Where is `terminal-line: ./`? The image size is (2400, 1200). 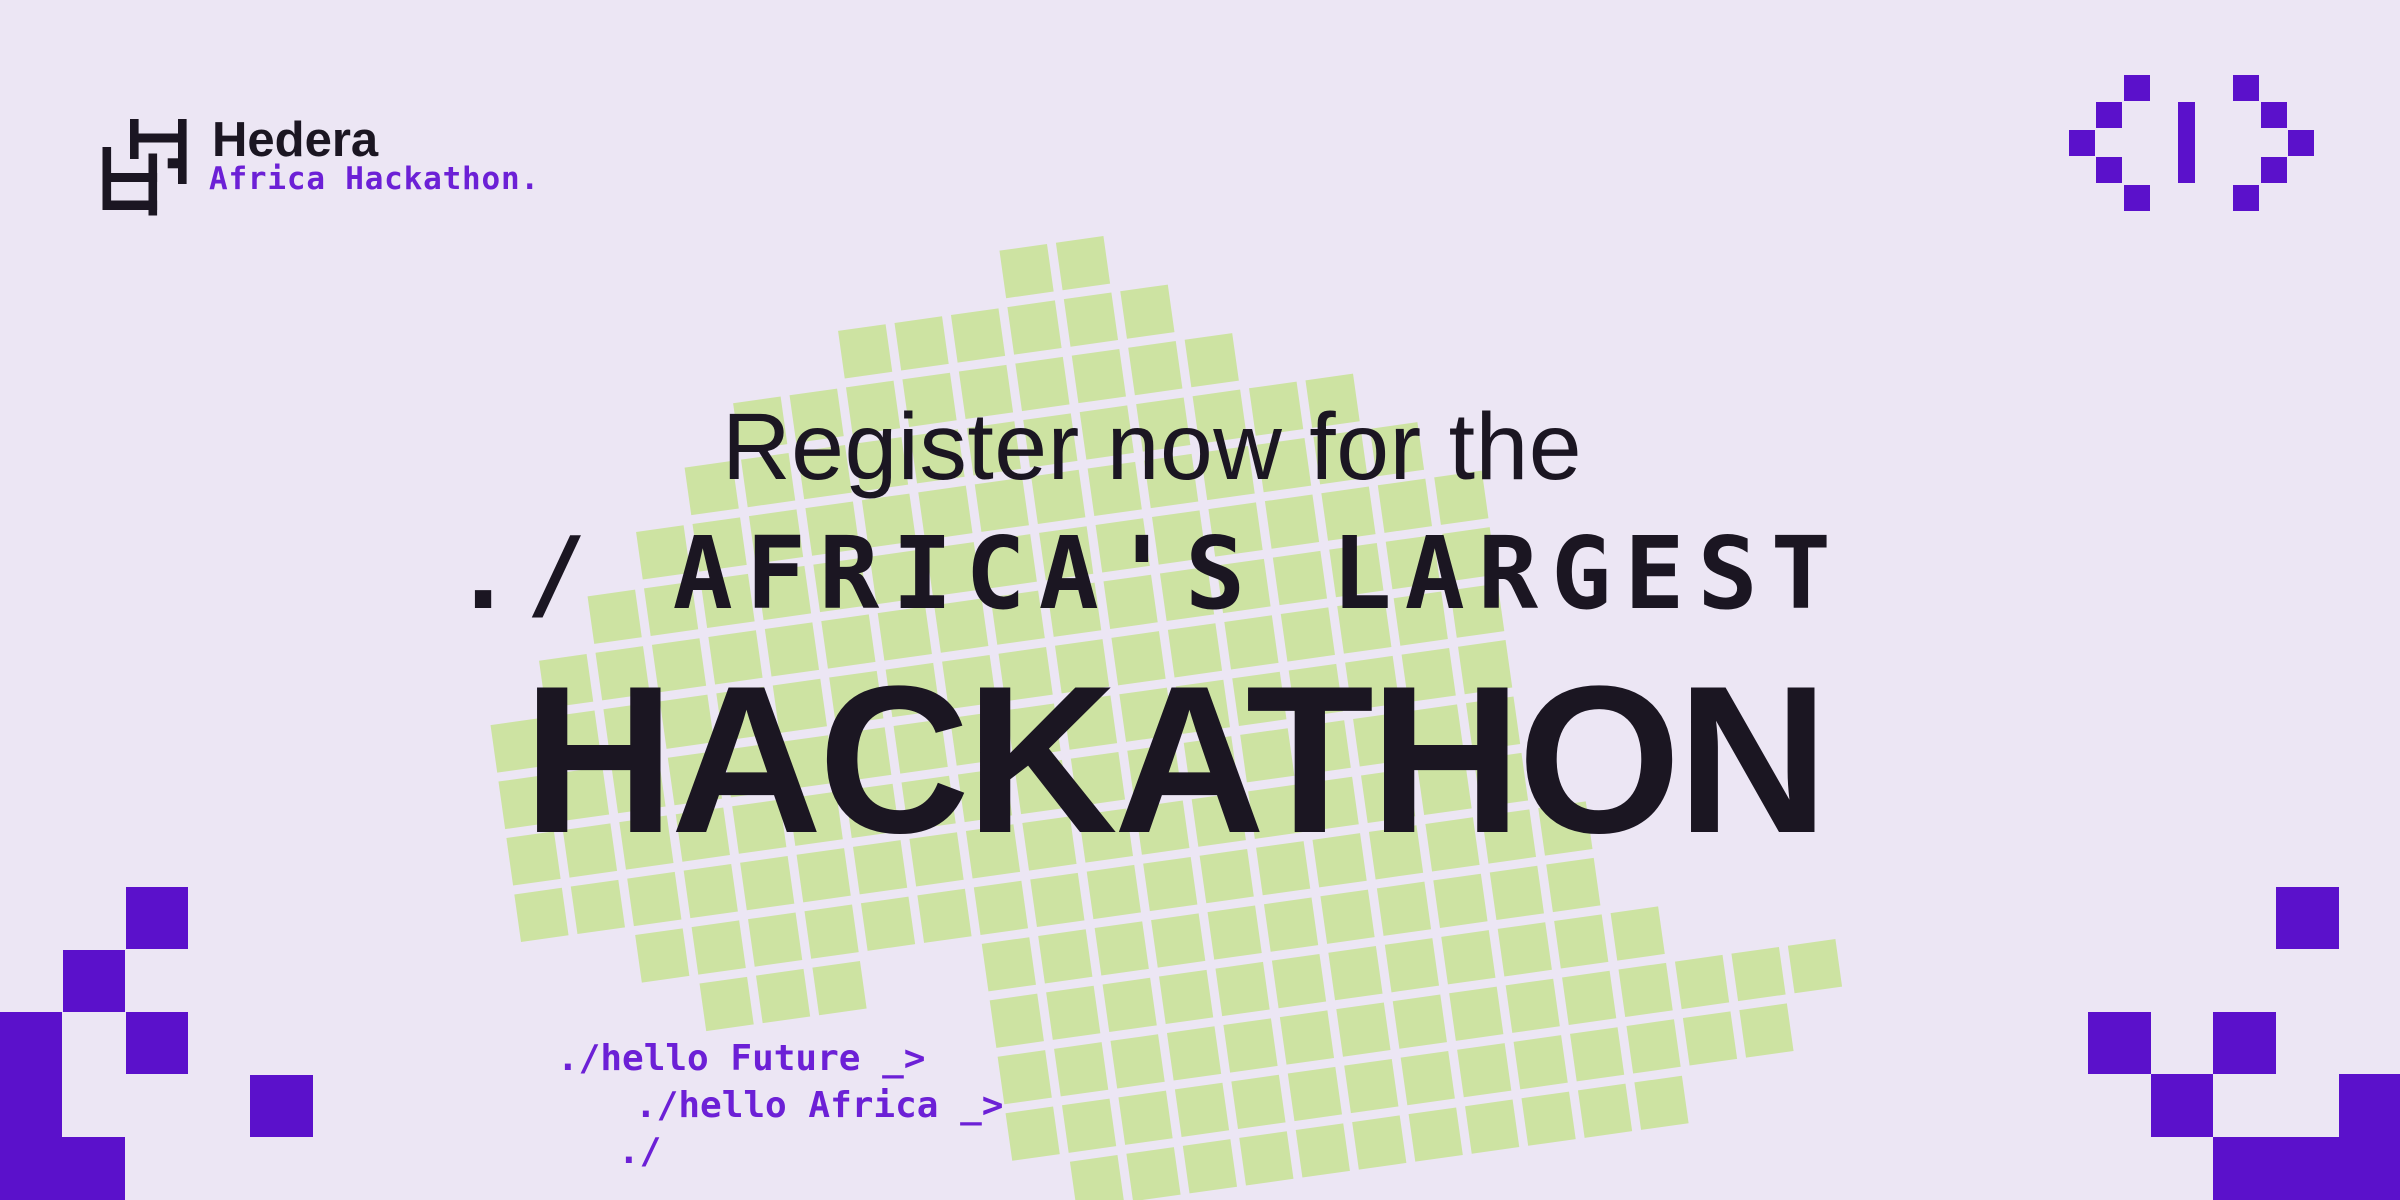
terminal-line: ./ is located at coordinates (640, 1151).